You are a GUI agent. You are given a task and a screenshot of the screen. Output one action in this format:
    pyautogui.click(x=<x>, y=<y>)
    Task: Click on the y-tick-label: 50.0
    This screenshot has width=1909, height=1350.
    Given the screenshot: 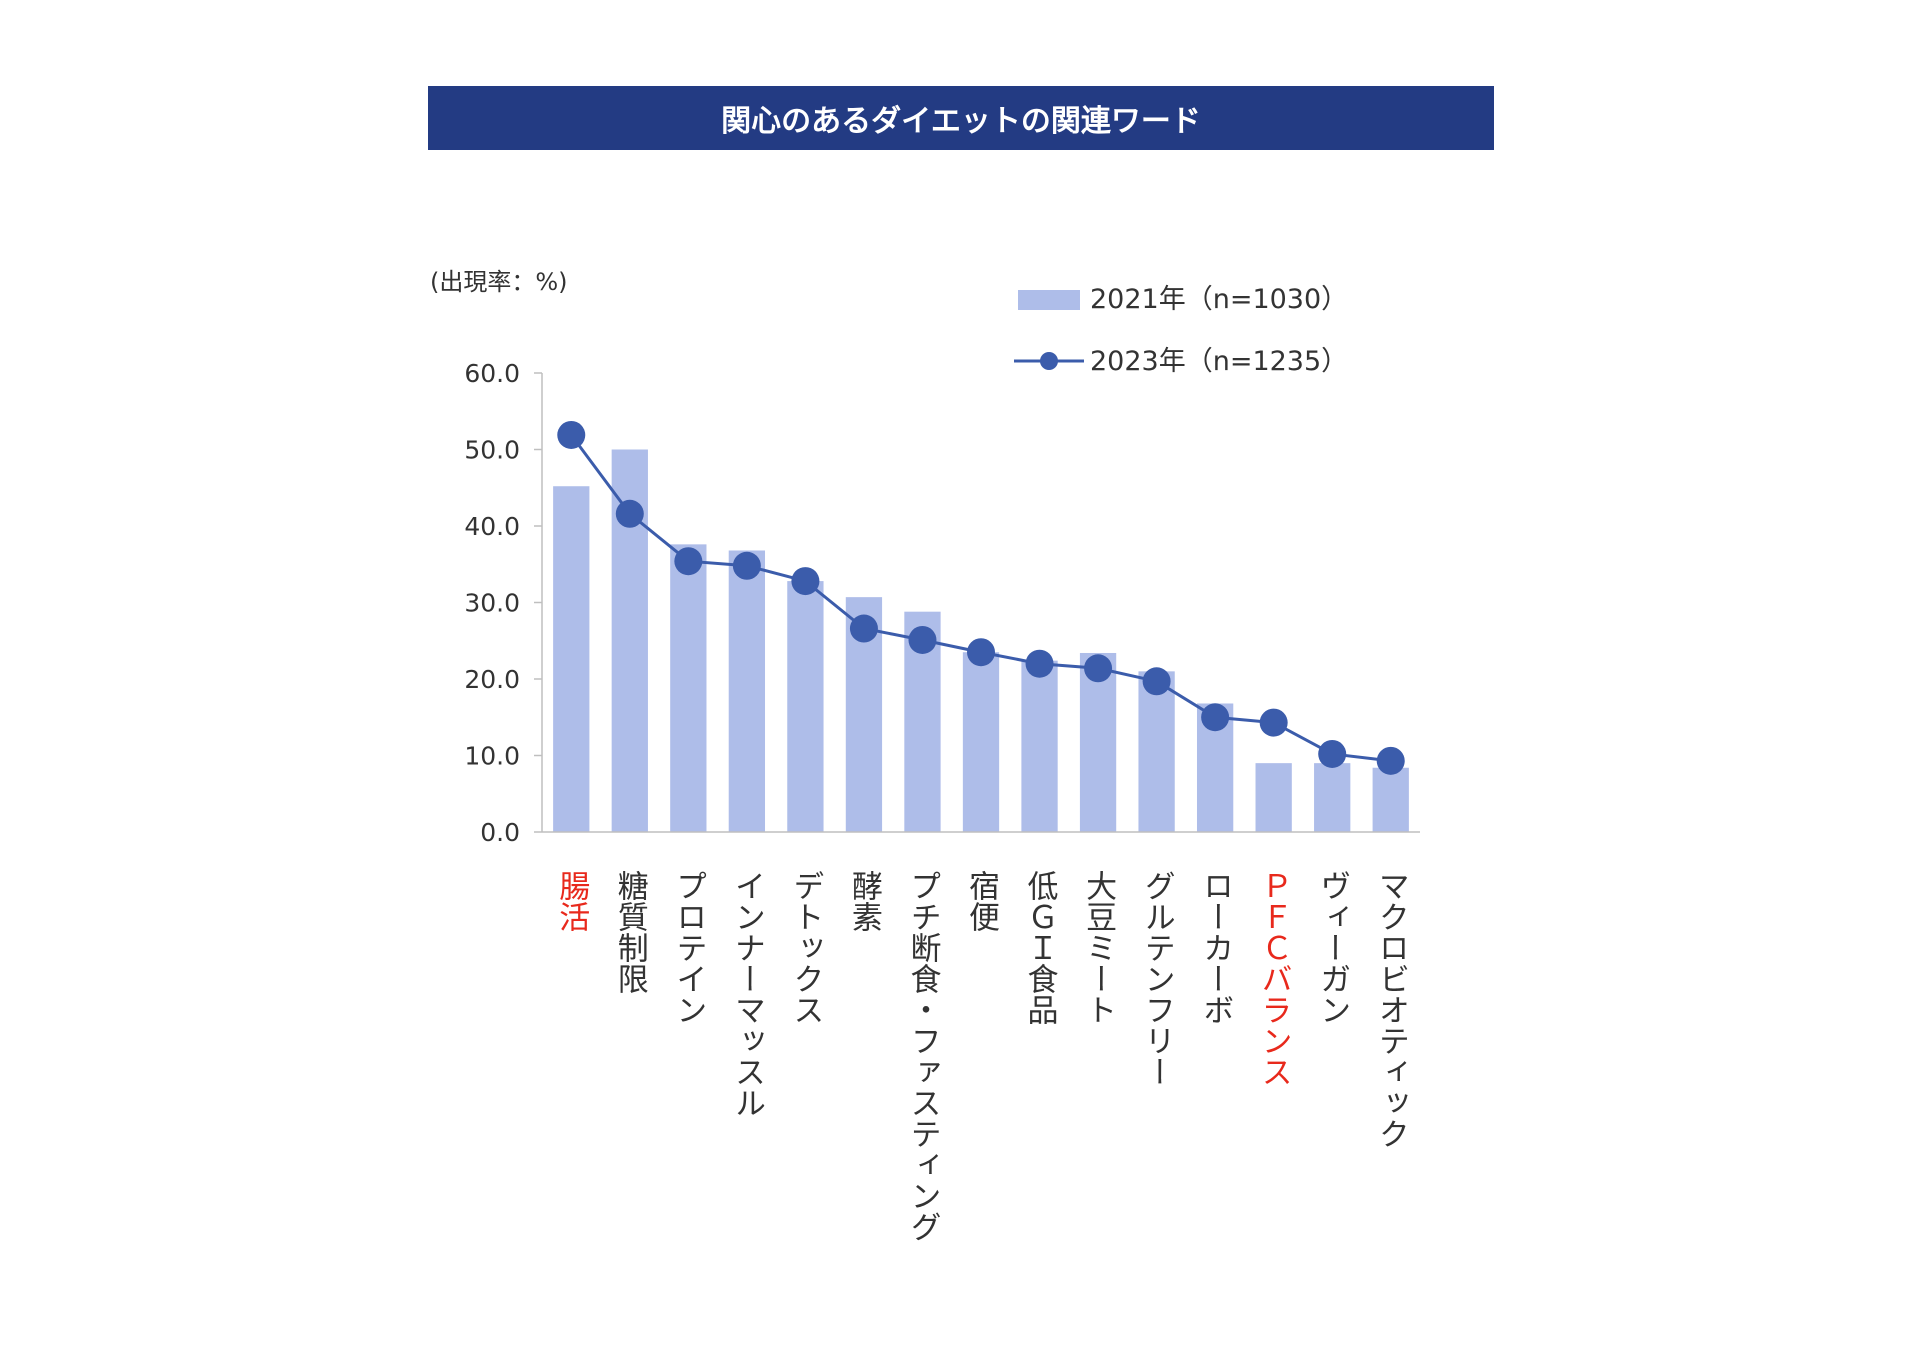 What is the action you would take?
    pyautogui.click(x=492, y=450)
    